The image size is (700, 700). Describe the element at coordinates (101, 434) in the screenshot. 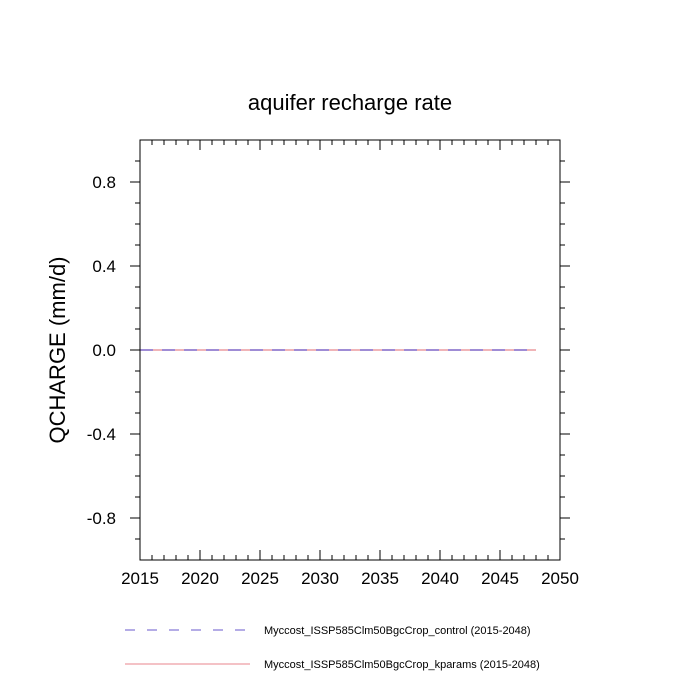

I see `y-tick-label: -0.4` at that location.